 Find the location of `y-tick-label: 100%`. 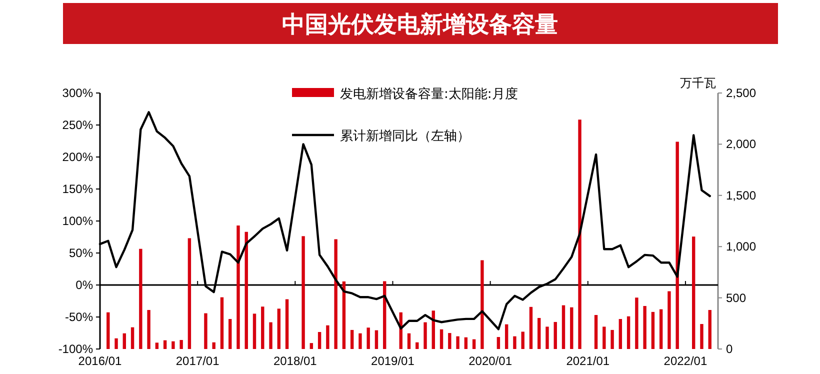

y-tick-label: 100% is located at coordinates (78, 221).